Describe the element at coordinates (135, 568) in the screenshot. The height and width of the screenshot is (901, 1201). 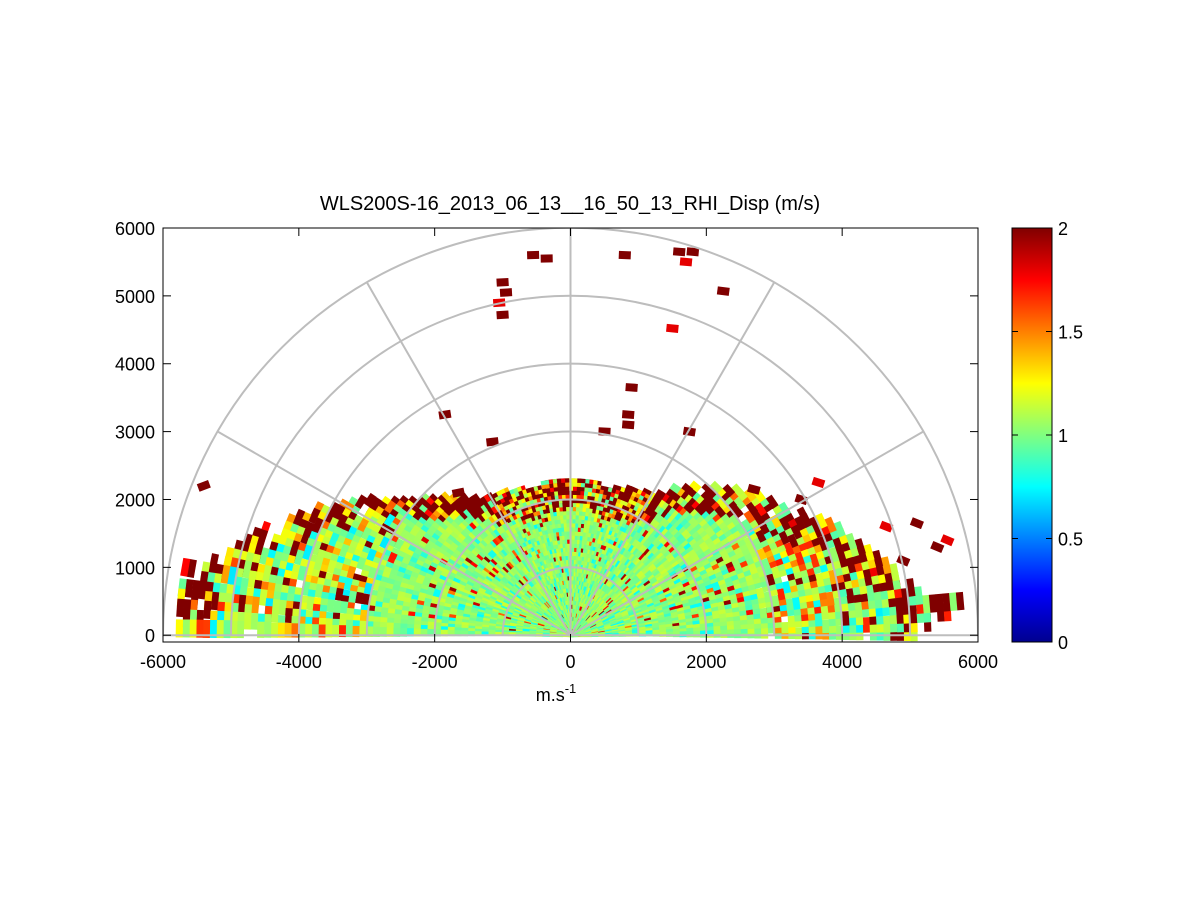
I see `y-tick-label: 1000` at that location.